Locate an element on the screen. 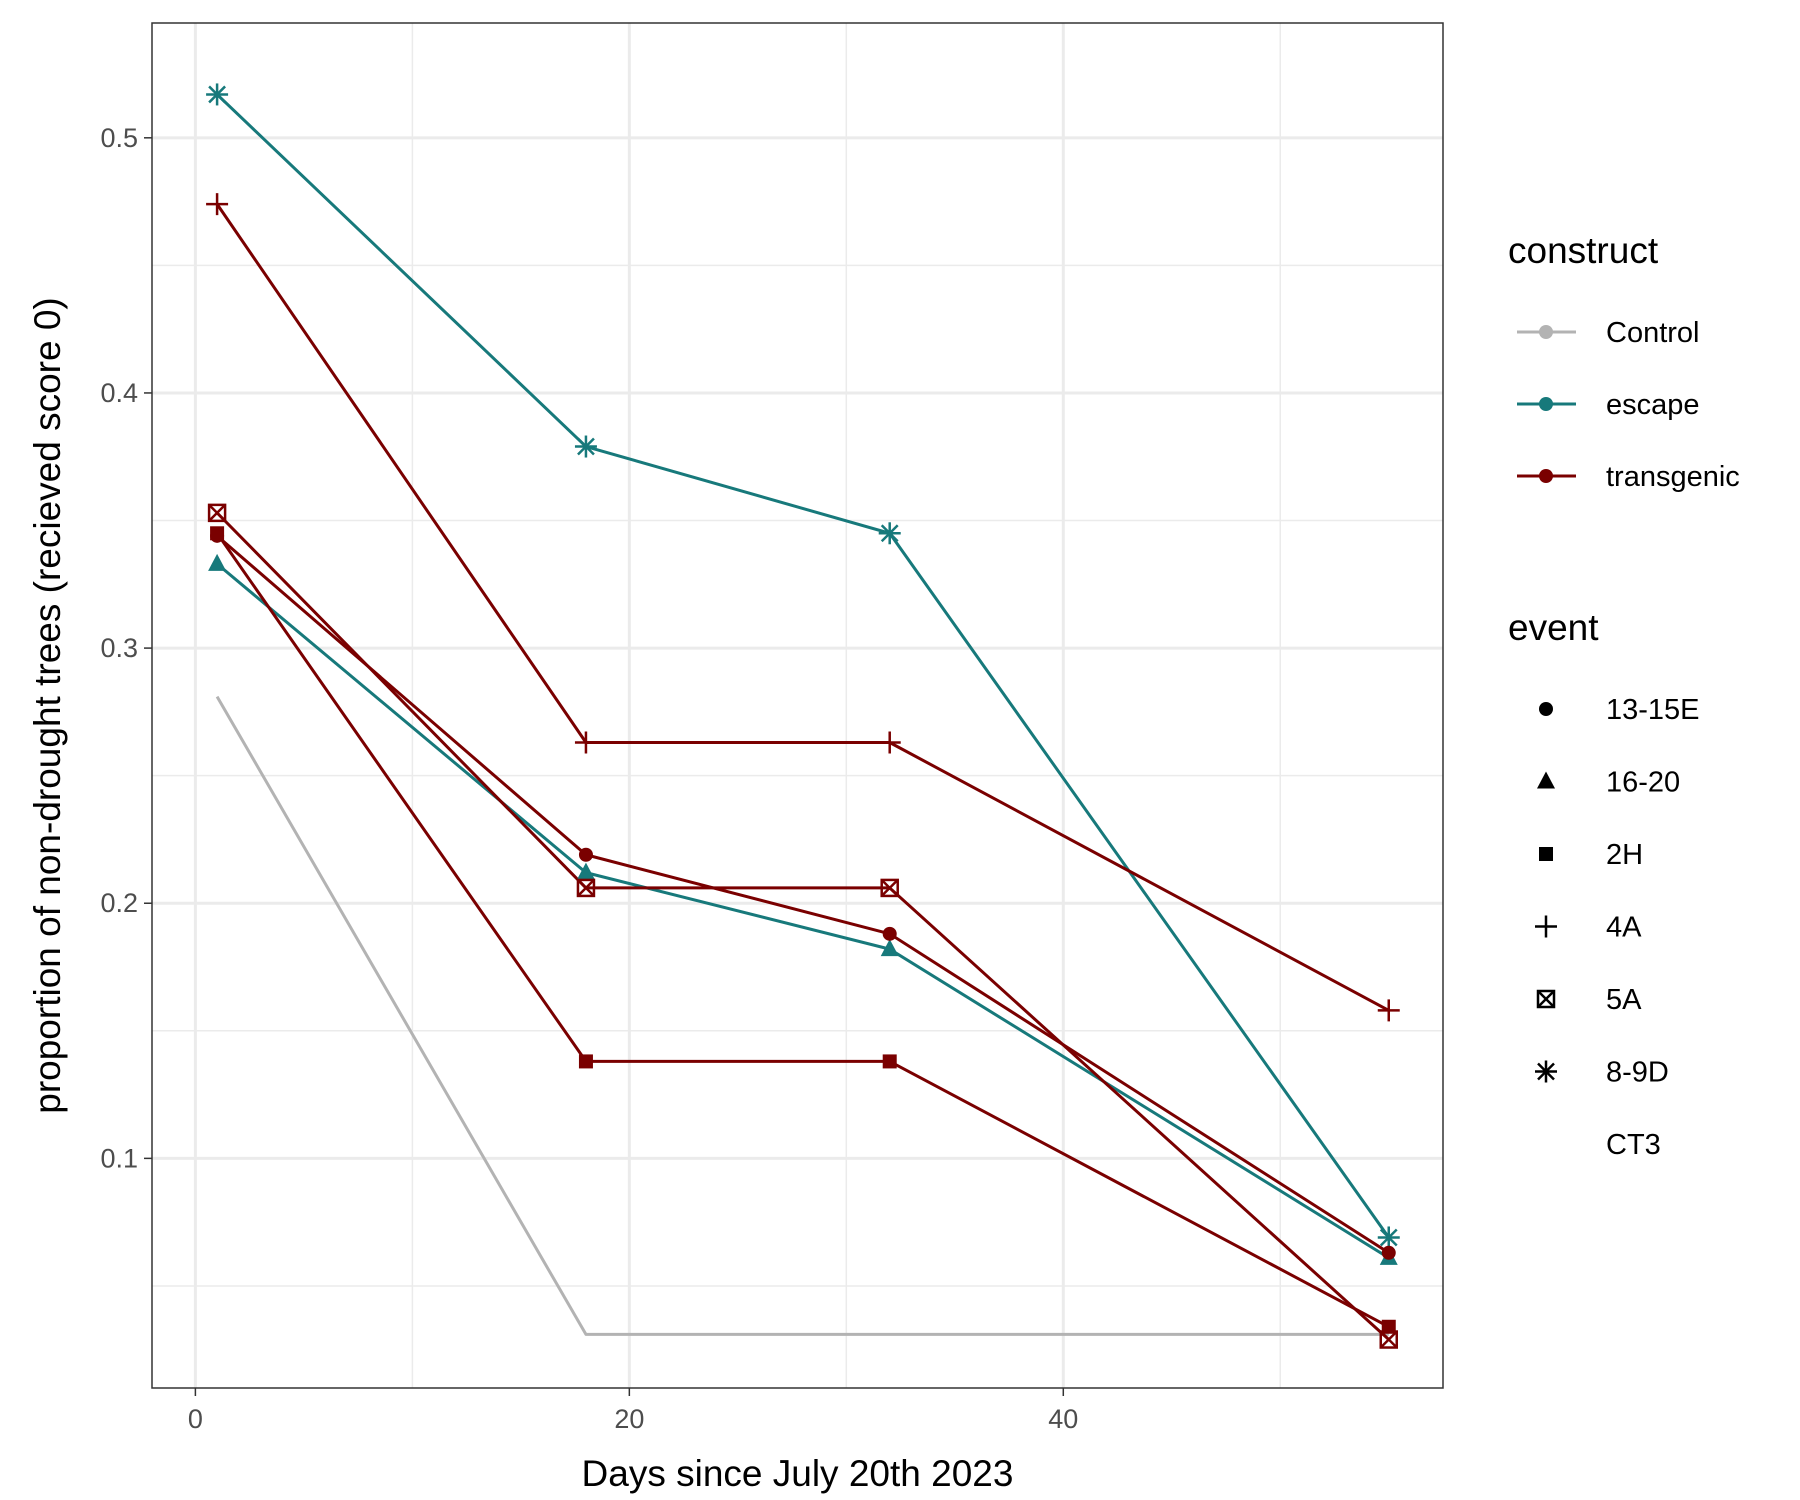 The width and height of the screenshot is (1800, 1500). legend-key-triangle is located at coordinates (1546, 780).